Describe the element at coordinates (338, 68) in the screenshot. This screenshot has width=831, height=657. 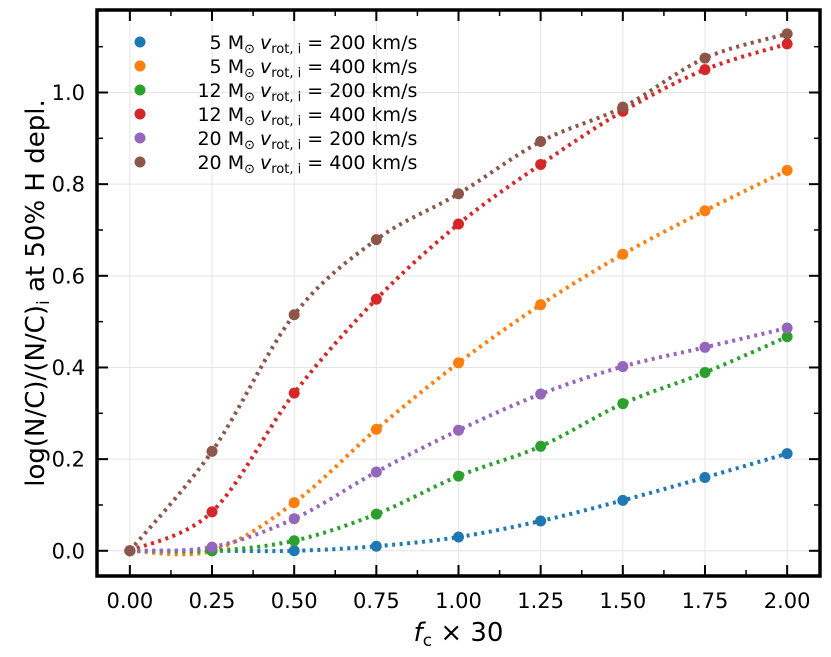
I see `legend-rot-1: vrot, i = 400 km/s` at that location.